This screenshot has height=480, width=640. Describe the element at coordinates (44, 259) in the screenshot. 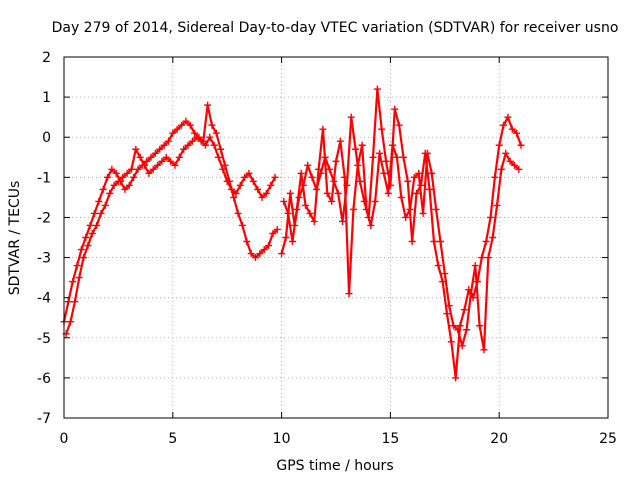

I see `y-tick-label: -3` at that location.